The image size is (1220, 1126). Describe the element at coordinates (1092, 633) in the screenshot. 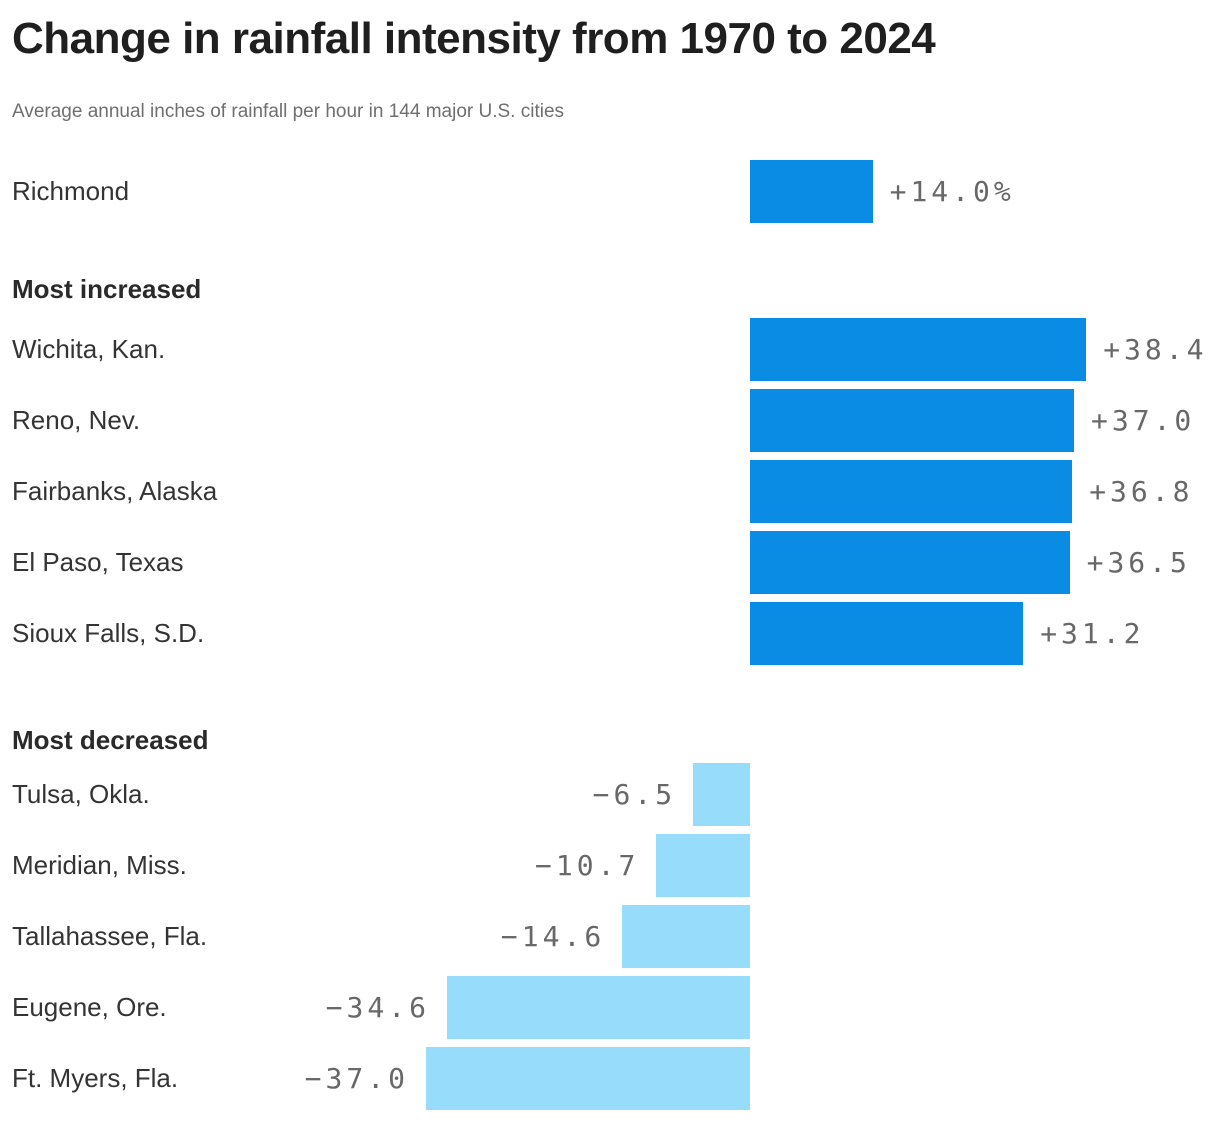

I see `bar-value: +31.2` at that location.